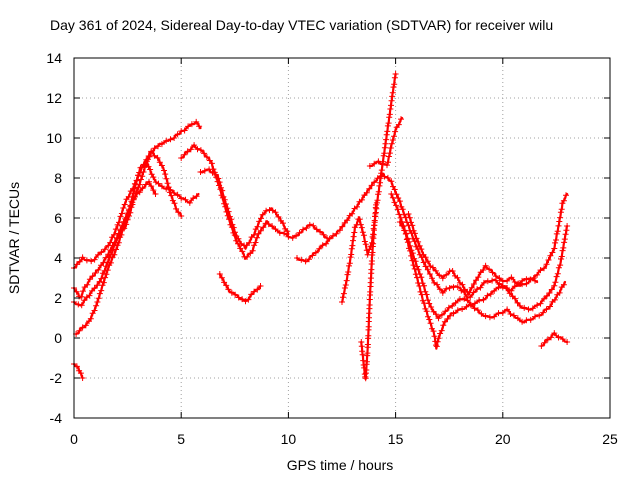  I want to click on x-axis-label: GPS time / hours, so click(340, 465).